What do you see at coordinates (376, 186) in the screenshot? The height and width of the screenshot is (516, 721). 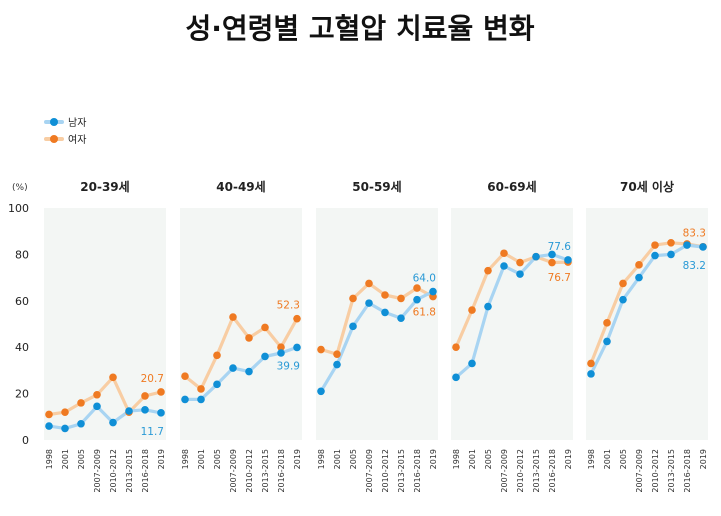 I see `panel-title: 50-59세` at bounding box center [376, 186].